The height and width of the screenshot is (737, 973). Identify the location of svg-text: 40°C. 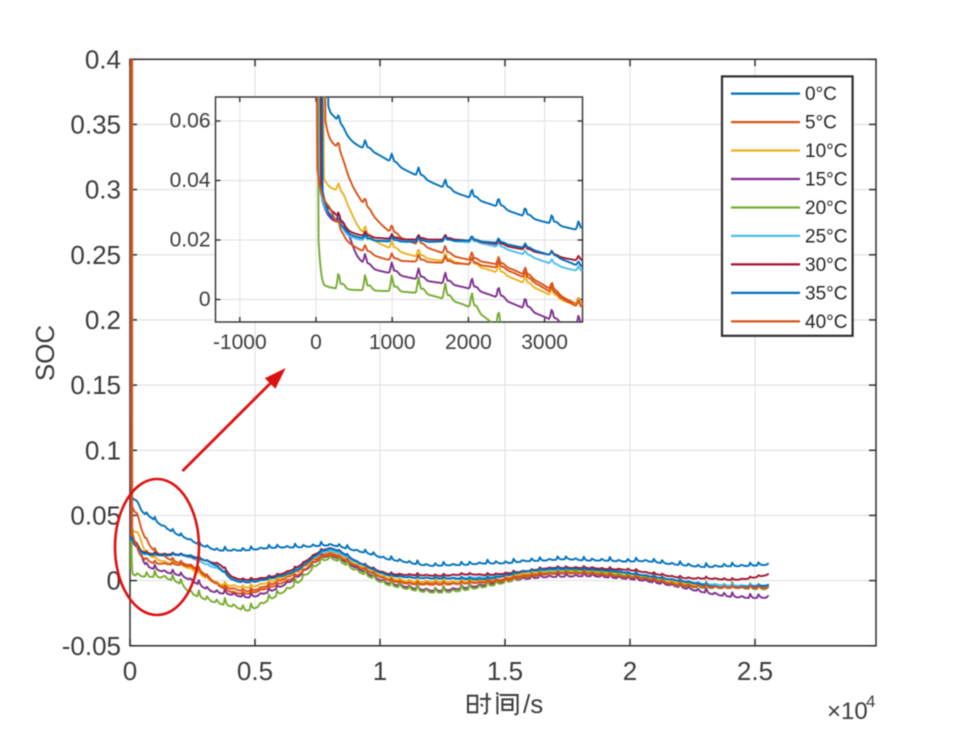
(826, 322).